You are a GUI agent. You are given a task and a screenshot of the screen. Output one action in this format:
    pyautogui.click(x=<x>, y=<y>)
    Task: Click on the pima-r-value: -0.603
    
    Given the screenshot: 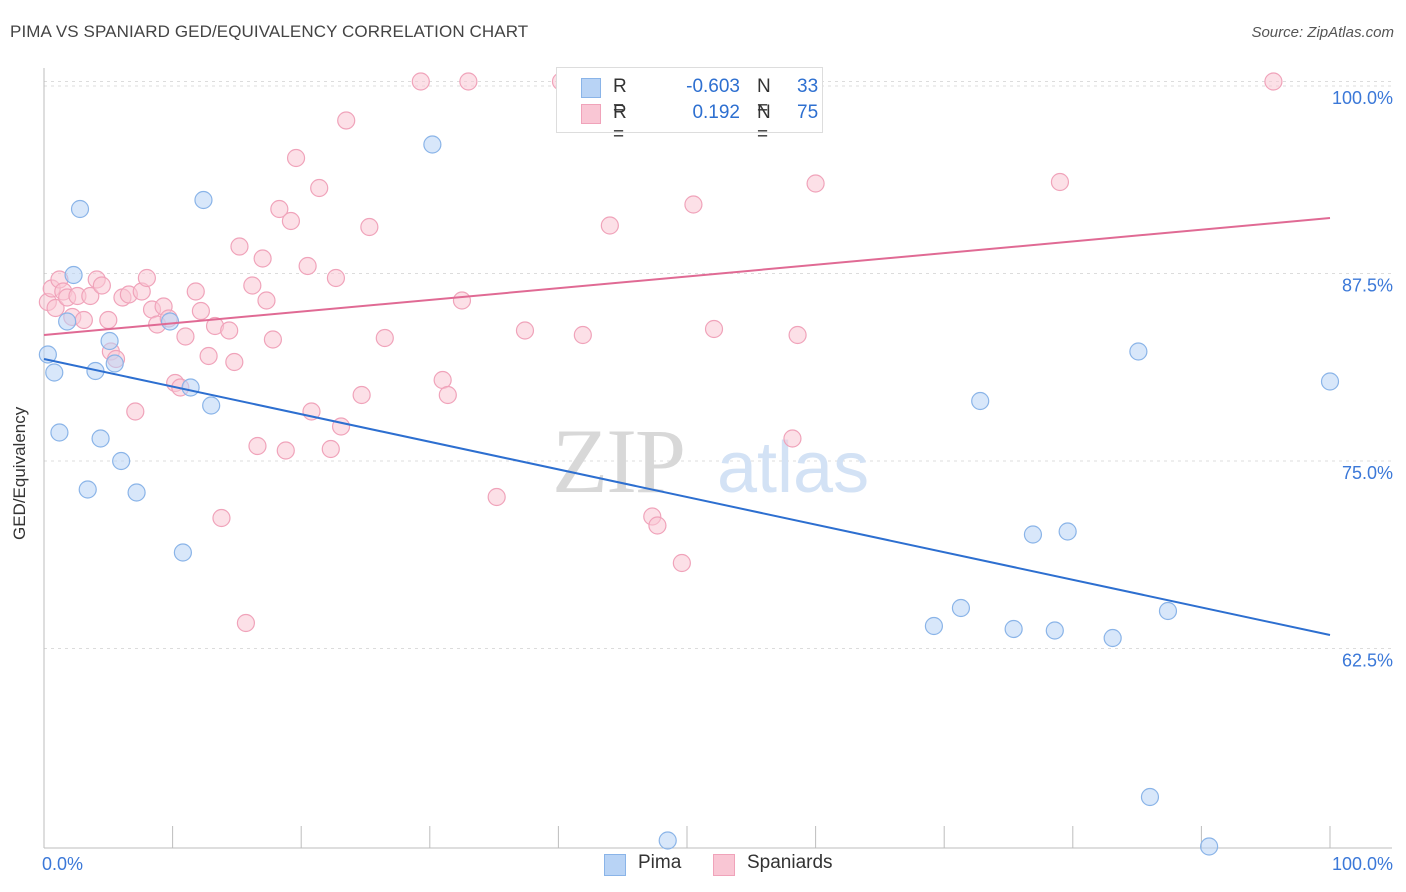 What is the action you would take?
    pyautogui.click(x=713, y=86)
    